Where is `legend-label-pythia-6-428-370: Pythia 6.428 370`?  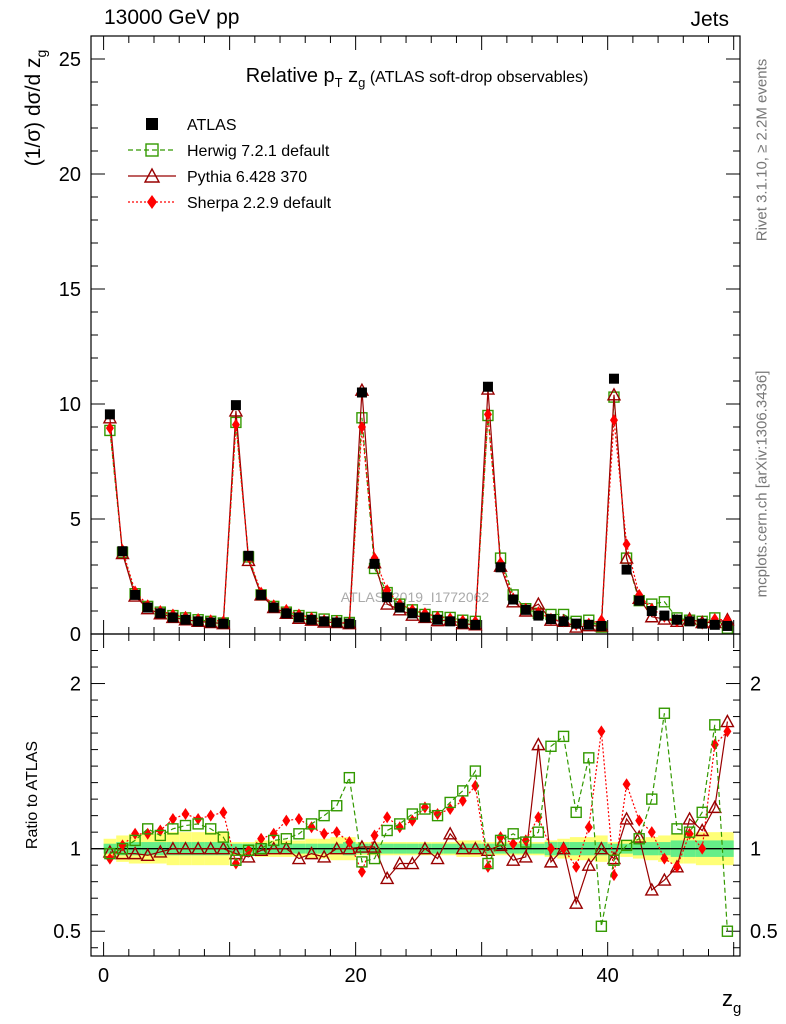
legend-label-pythia-6-428-370: Pythia 6.428 370 is located at coordinates (247, 177).